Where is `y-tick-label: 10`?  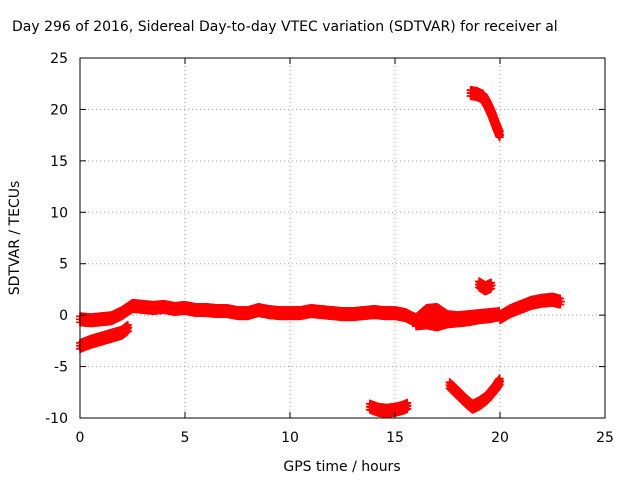
y-tick-label: 10 is located at coordinates (59, 213).